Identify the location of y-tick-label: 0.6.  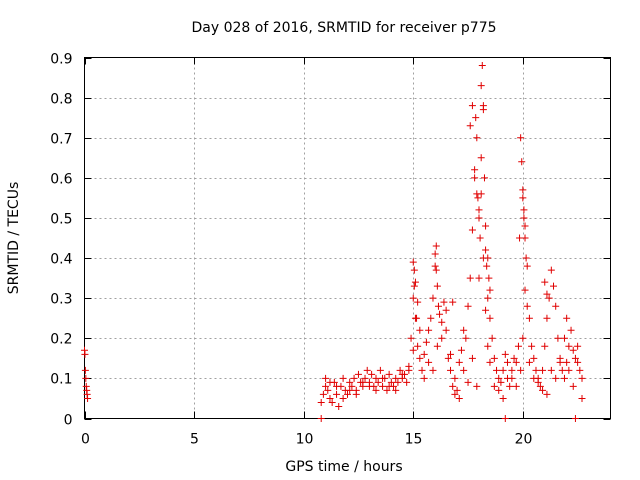
(61, 180).